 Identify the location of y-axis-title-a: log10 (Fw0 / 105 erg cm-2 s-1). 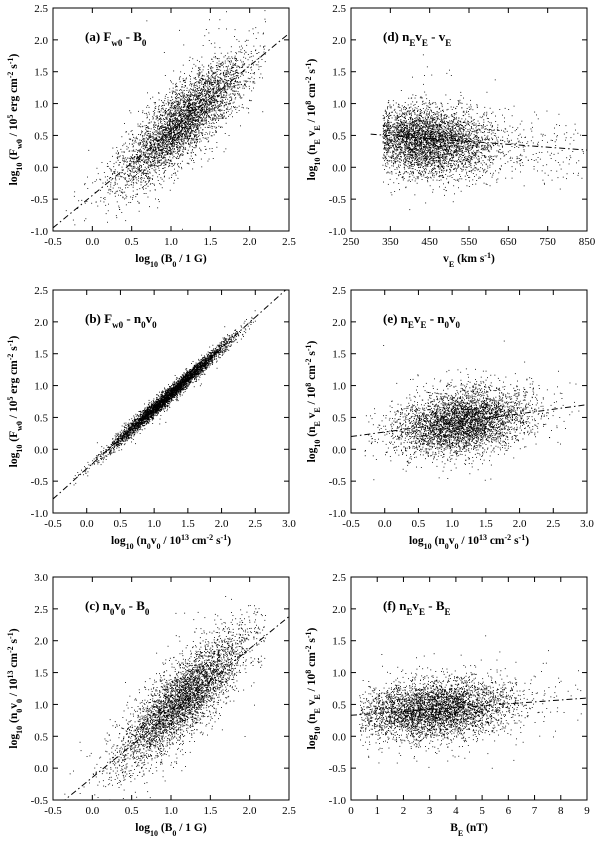
(15, 120).